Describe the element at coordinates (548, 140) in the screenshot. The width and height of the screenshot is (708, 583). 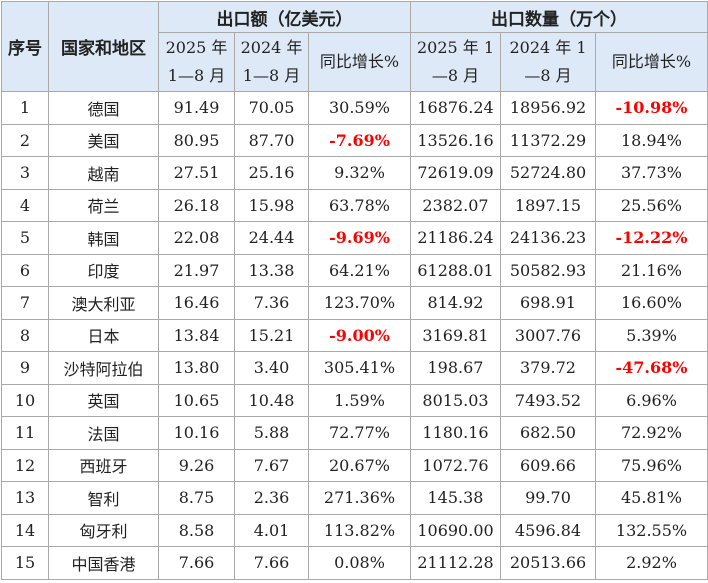
I see `table-cell: 11372.29` at that location.